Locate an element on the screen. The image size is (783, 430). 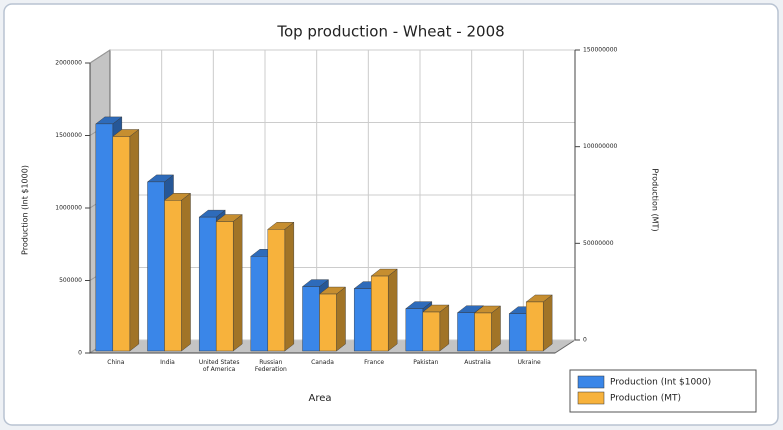
chart-title: Top production - Wheat - 2008 is located at coordinates (390, 32).